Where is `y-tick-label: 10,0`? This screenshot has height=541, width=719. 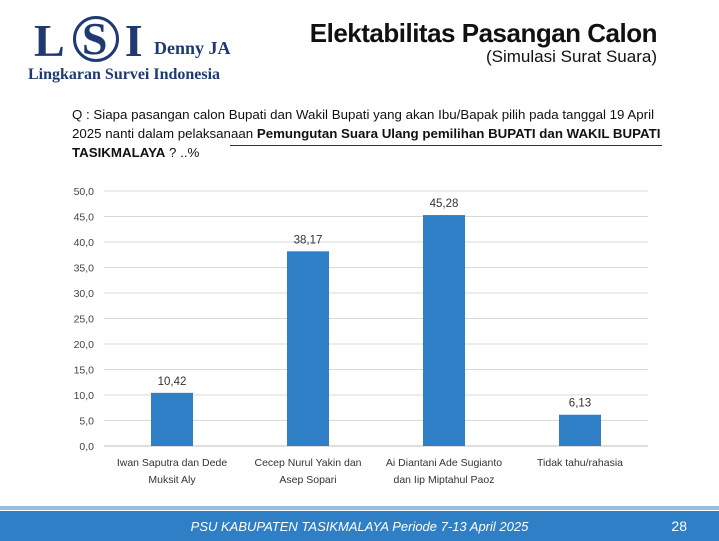 y-tick-label: 10,0 is located at coordinates (84, 396).